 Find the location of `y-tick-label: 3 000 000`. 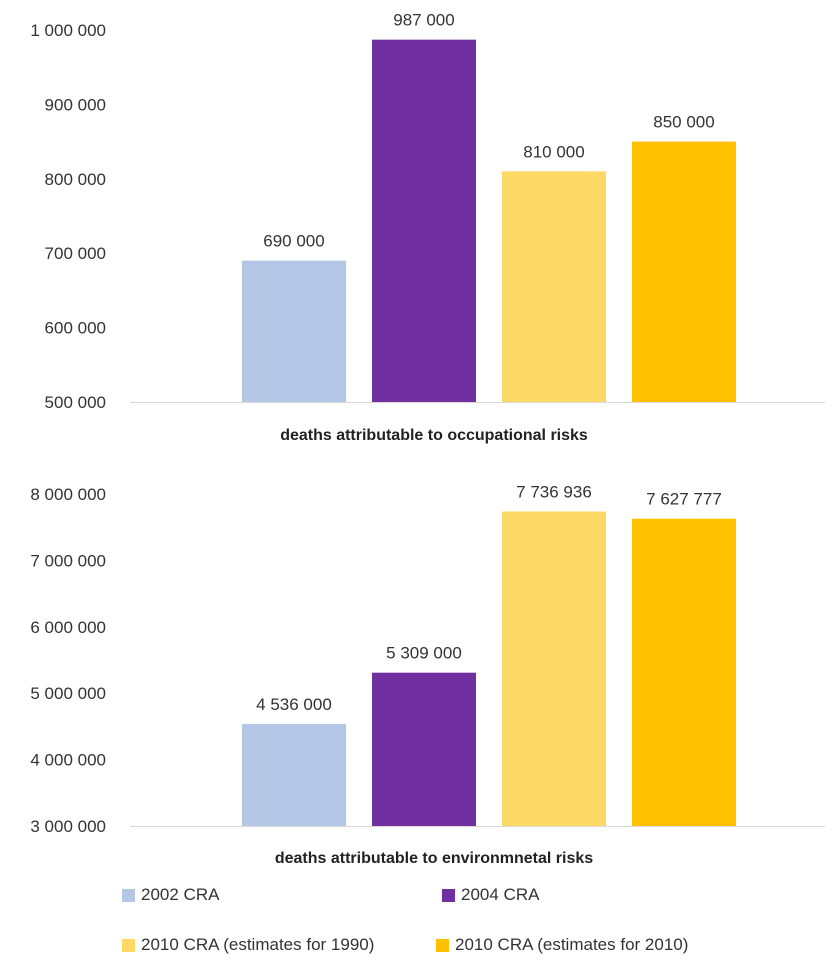

y-tick-label: 3 000 000 is located at coordinates (68, 826).